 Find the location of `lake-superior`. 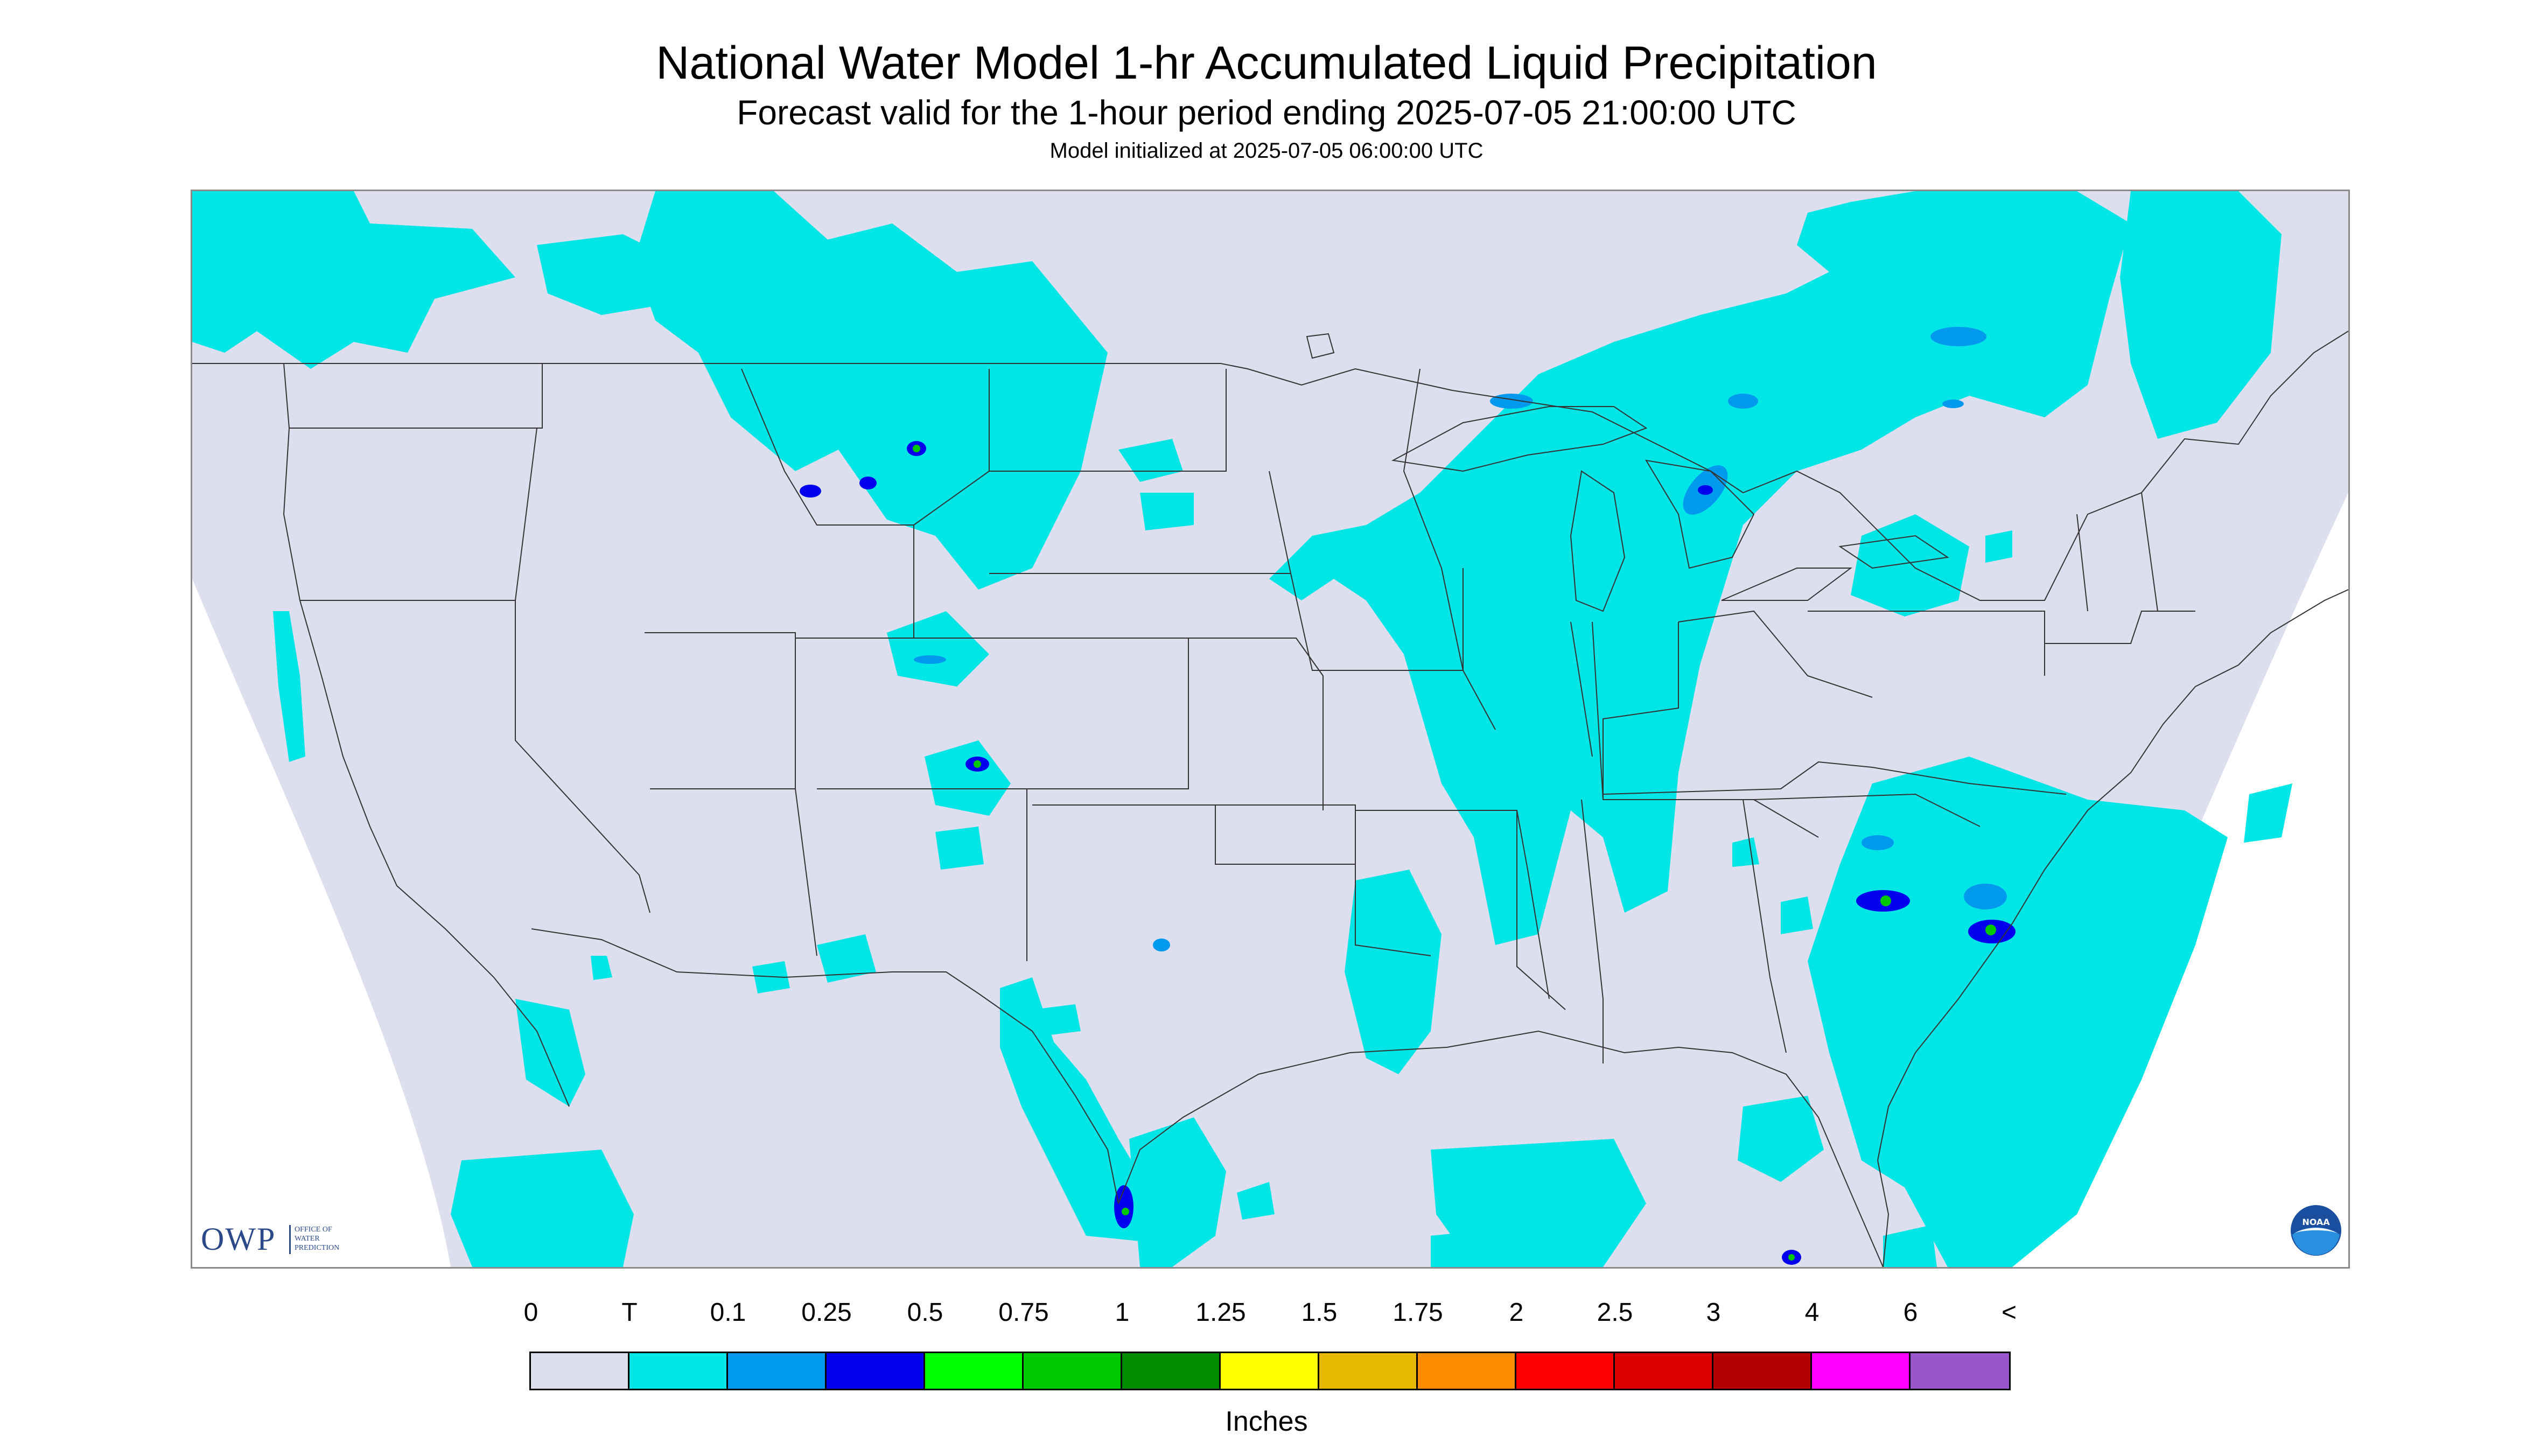

lake-superior is located at coordinates (1519, 439).